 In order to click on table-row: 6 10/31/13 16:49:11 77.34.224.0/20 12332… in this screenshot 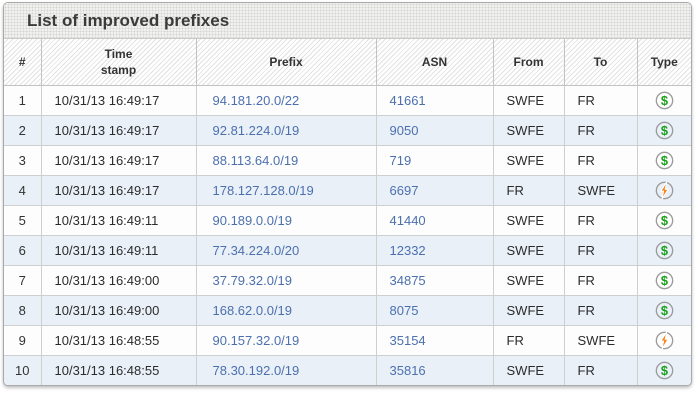, I will do `click(347, 250)`.